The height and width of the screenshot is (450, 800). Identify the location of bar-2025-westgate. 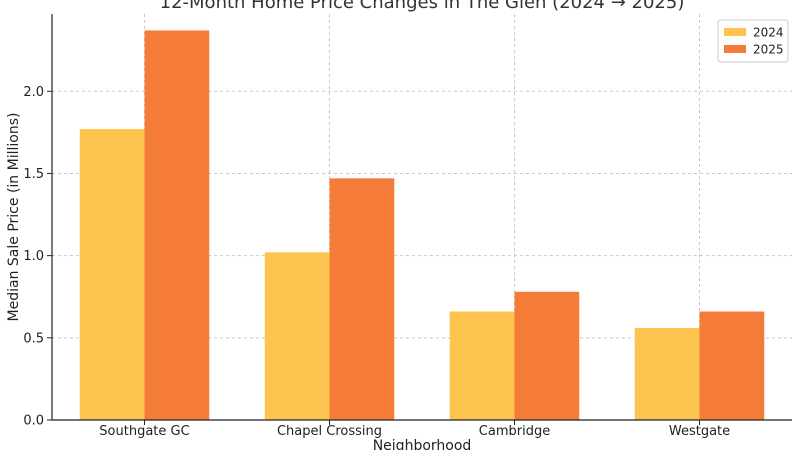
(732, 365).